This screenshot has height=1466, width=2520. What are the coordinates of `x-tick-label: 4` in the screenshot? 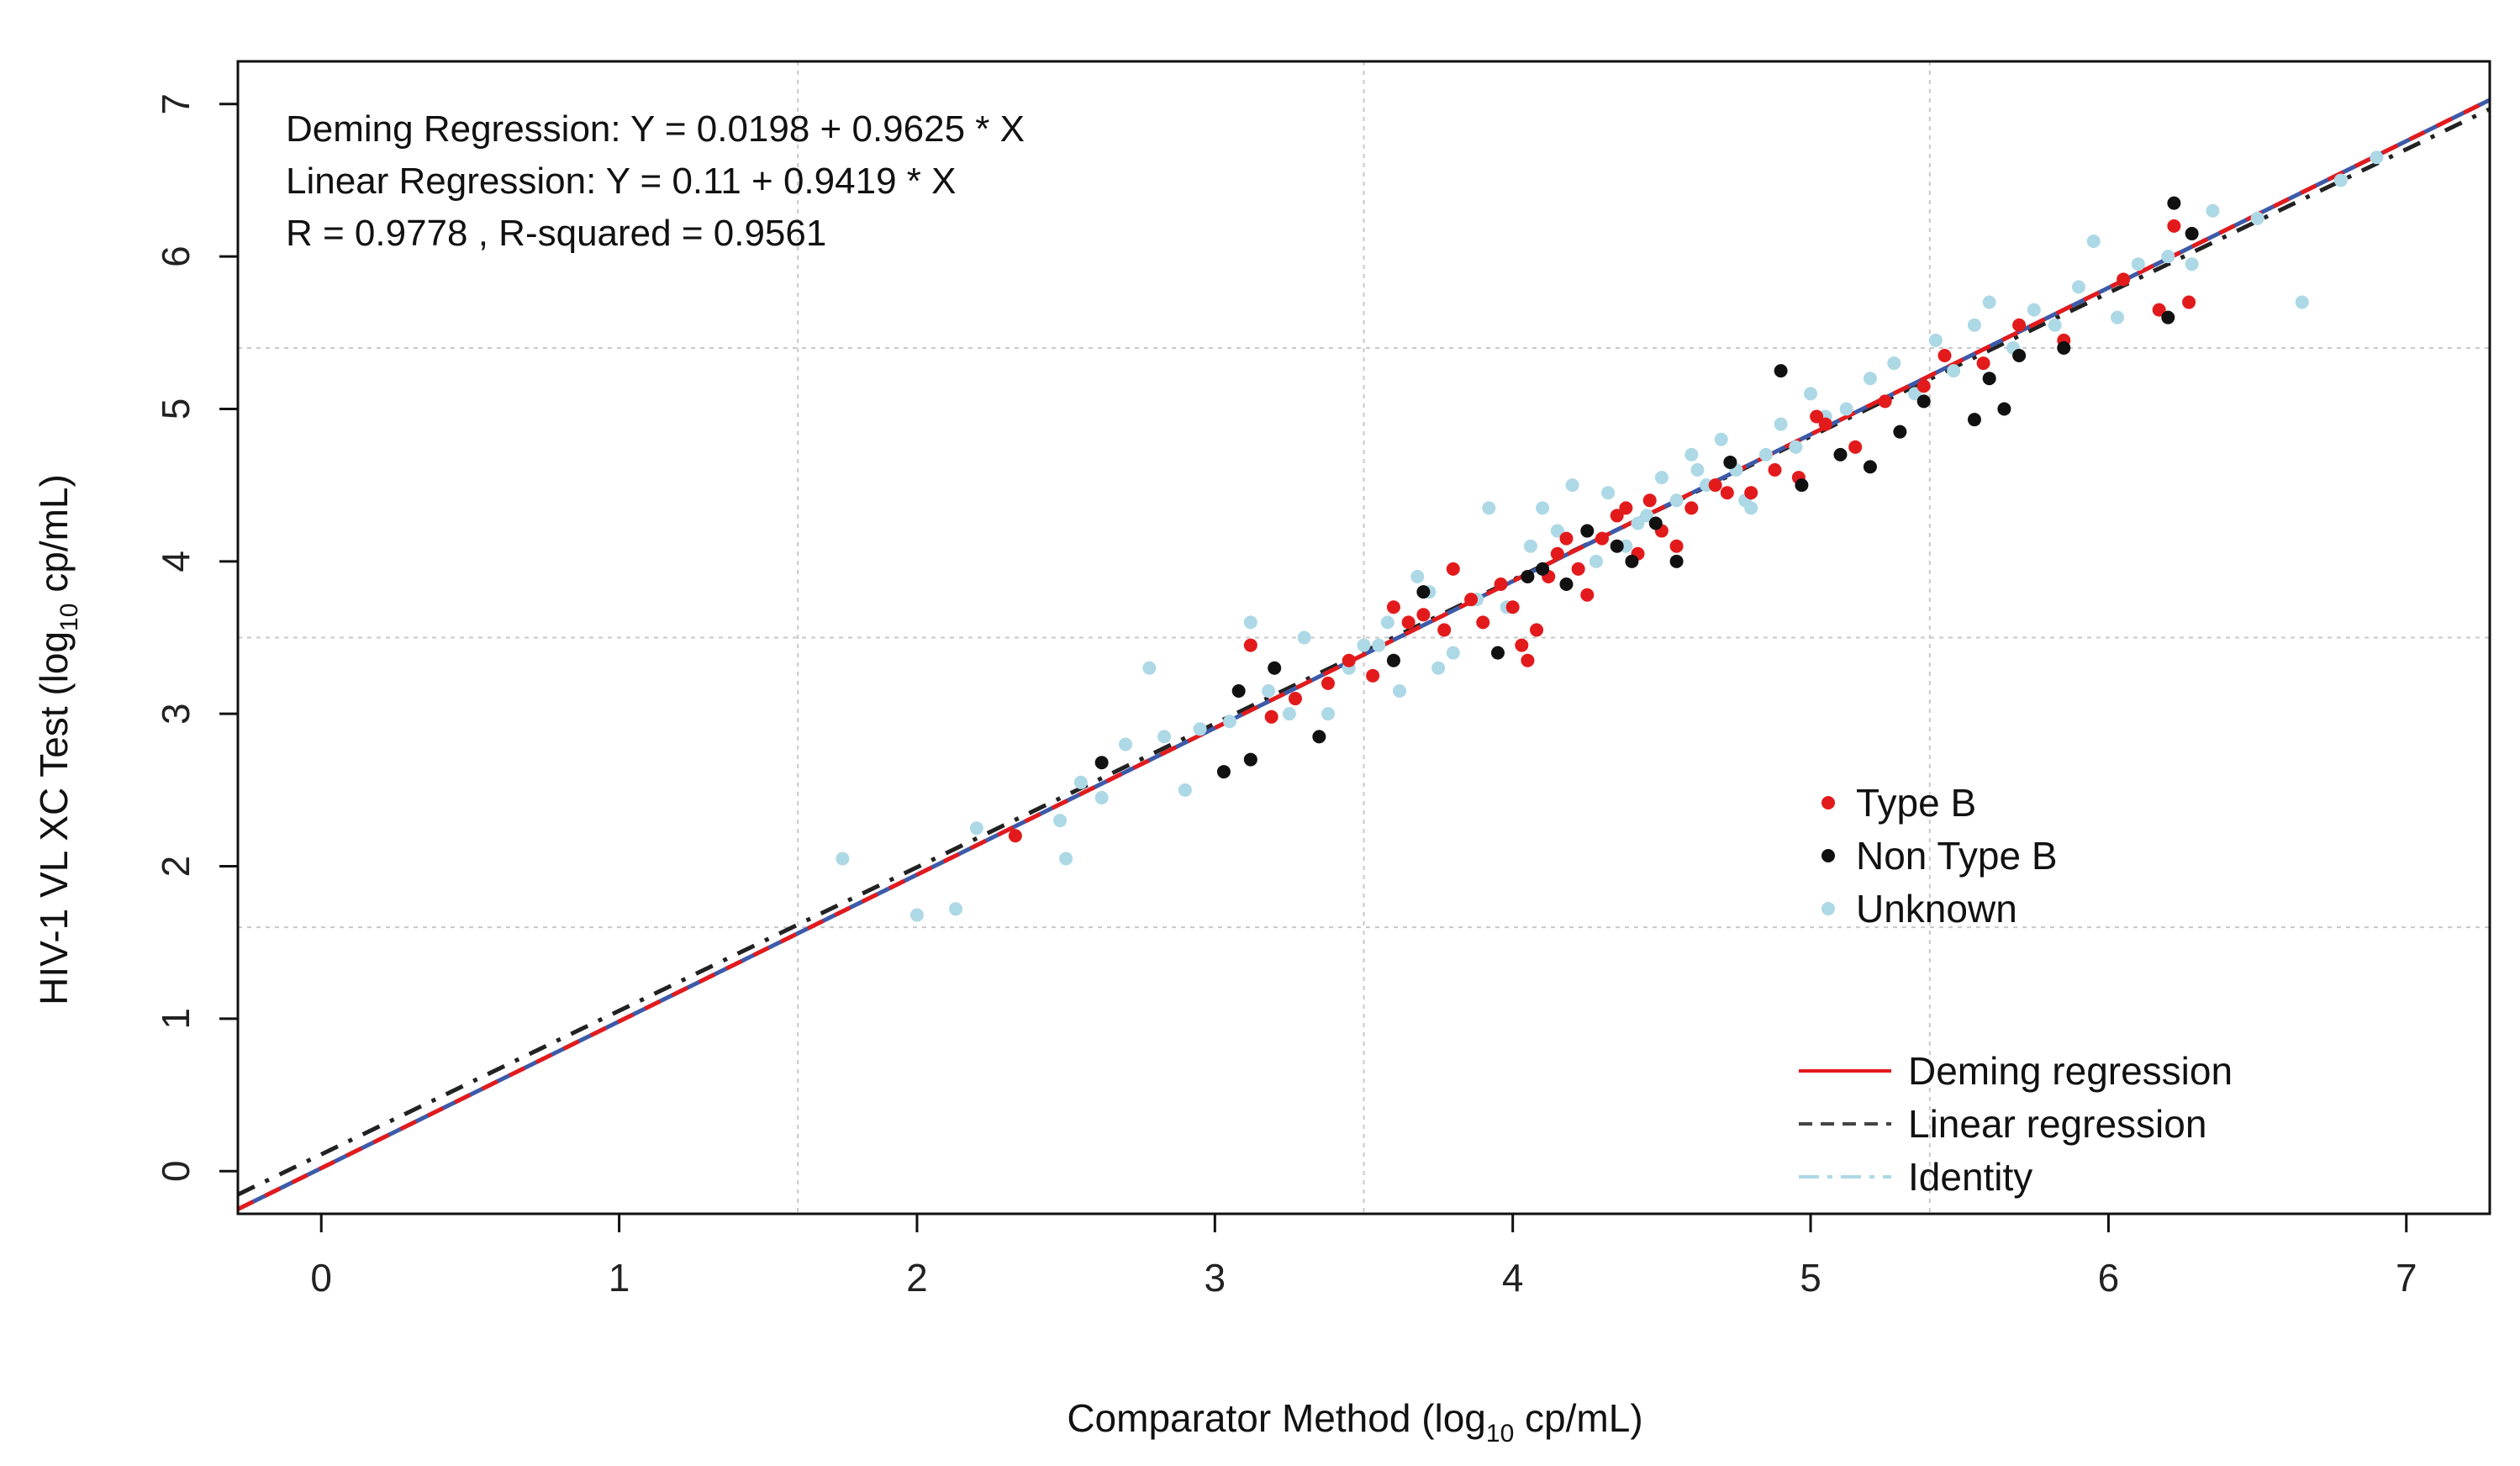 It's located at (1513, 1278).